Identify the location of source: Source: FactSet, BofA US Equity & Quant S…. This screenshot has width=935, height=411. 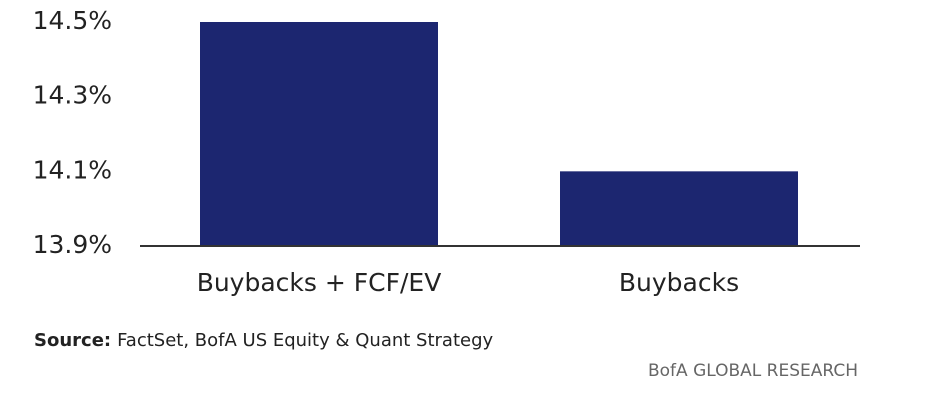
(264, 340).